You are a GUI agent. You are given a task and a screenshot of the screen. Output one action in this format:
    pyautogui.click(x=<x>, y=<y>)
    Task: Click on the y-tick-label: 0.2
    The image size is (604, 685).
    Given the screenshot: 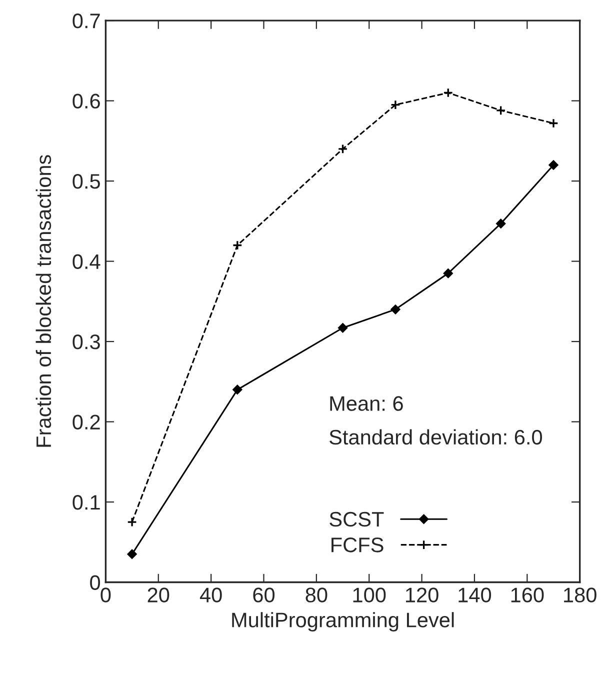 What is the action you would take?
    pyautogui.click(x=86, y=422)
    